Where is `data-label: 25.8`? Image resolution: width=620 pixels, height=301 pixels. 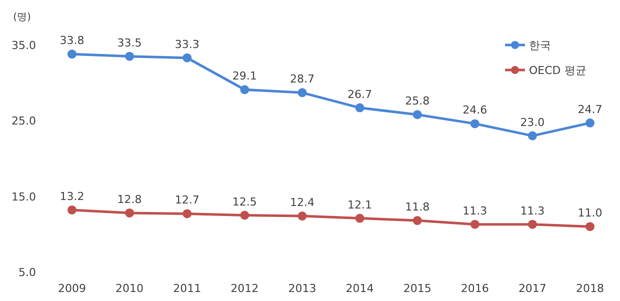
data-label: 25.8 is located at coordinates (417, 101).